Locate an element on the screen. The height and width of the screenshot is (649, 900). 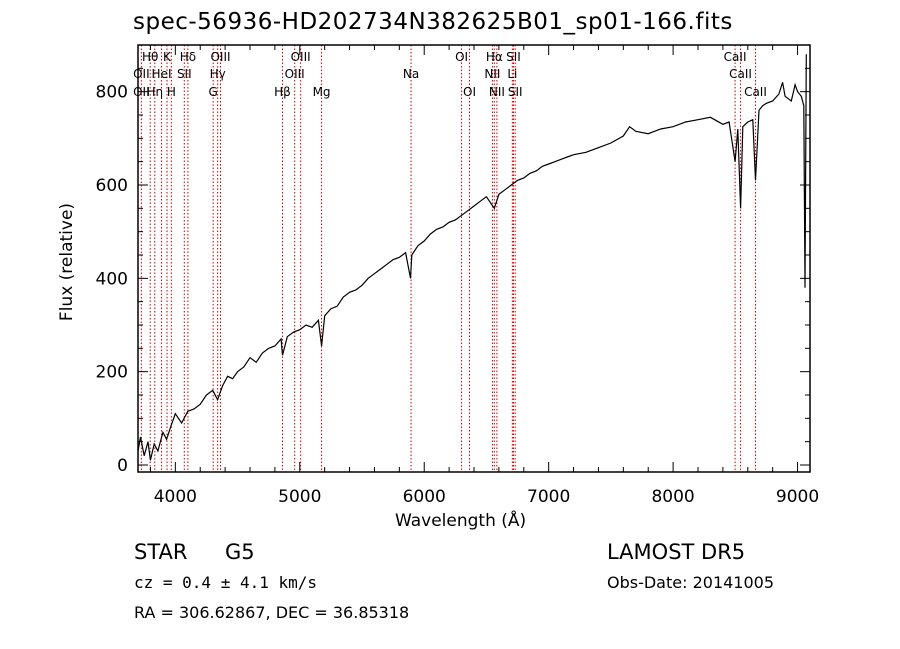
y-axis-label: Flux (relative) is located at coordinates (67, 262).